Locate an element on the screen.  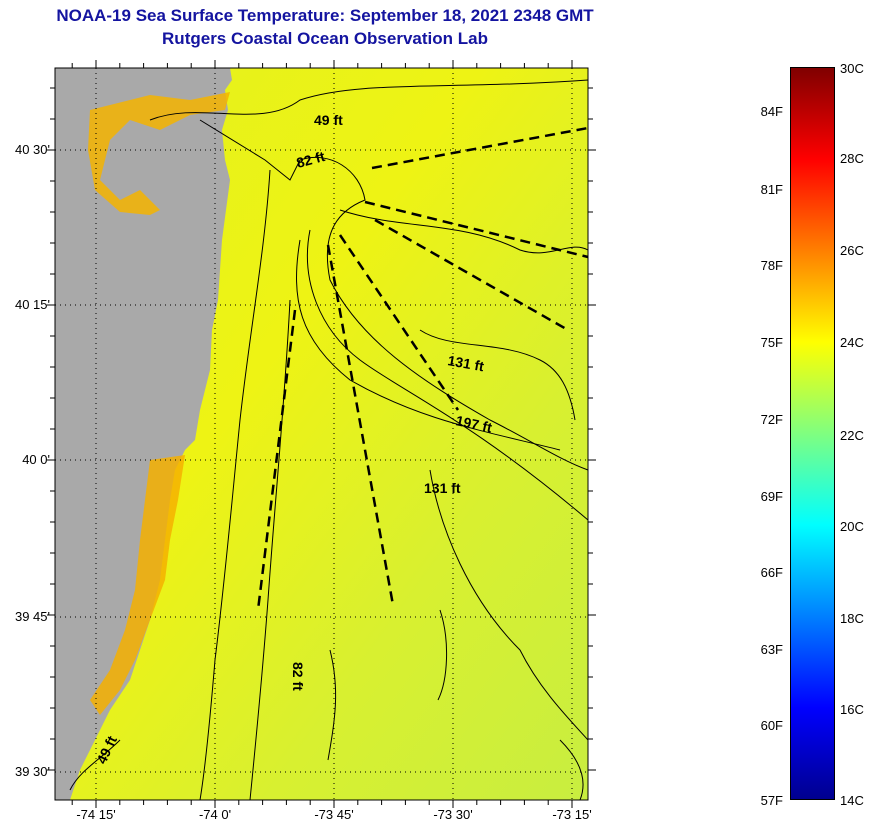
colorbar-f-label: 81F is located at coordinates (771, 189).